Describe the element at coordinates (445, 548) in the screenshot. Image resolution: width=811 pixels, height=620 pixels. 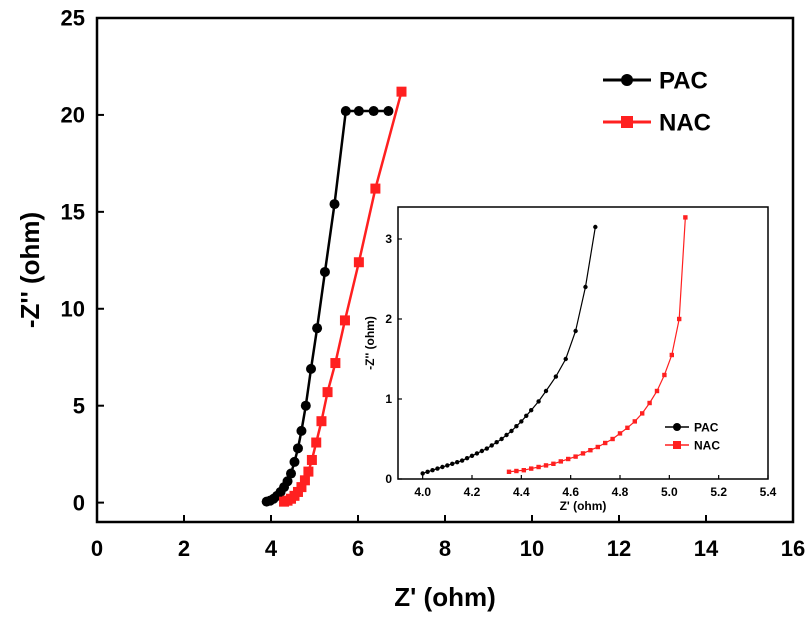
I see `main-x-tick-label: 8` at that location.